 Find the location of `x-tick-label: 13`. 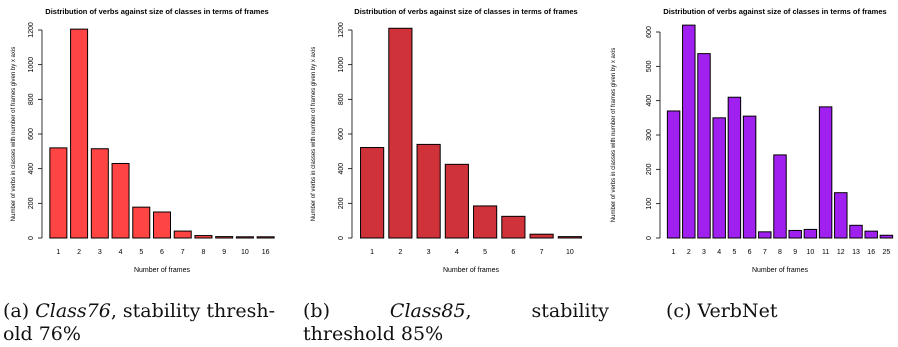

x-tick-label: 13 is located at coordinates (856, 252).